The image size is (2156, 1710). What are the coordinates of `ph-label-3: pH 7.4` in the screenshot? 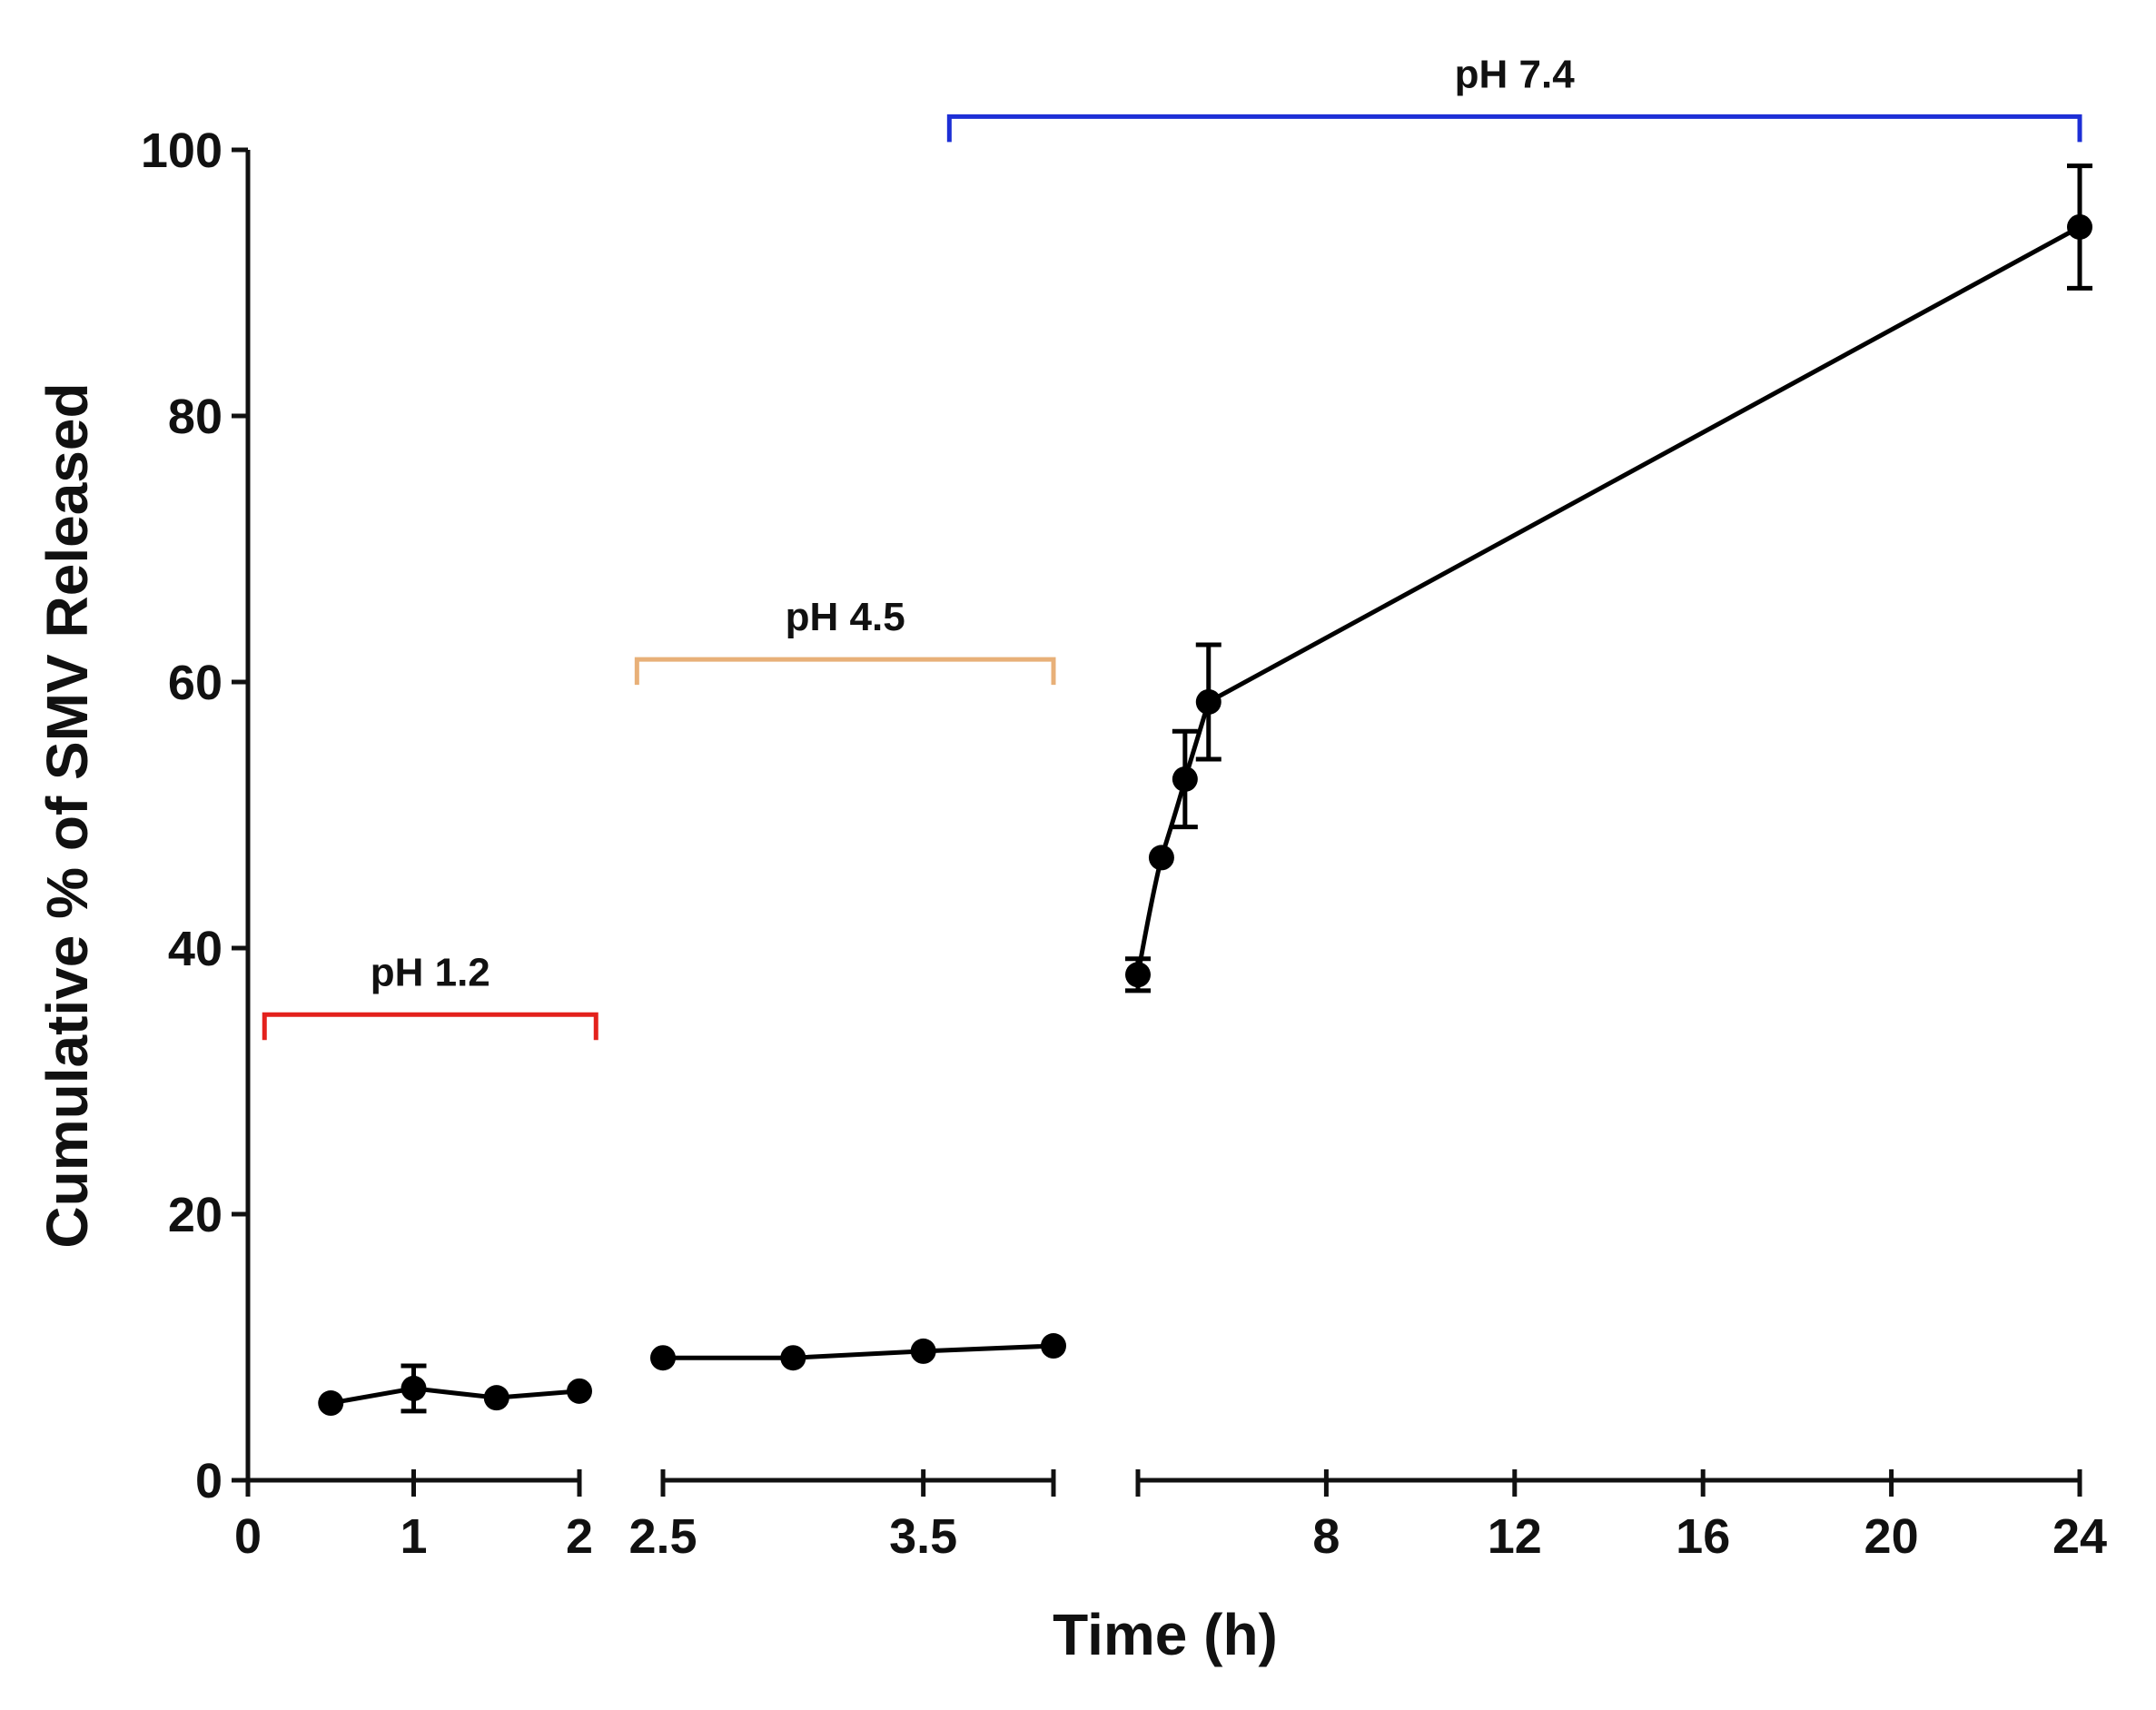 It's located at (1515, 74).